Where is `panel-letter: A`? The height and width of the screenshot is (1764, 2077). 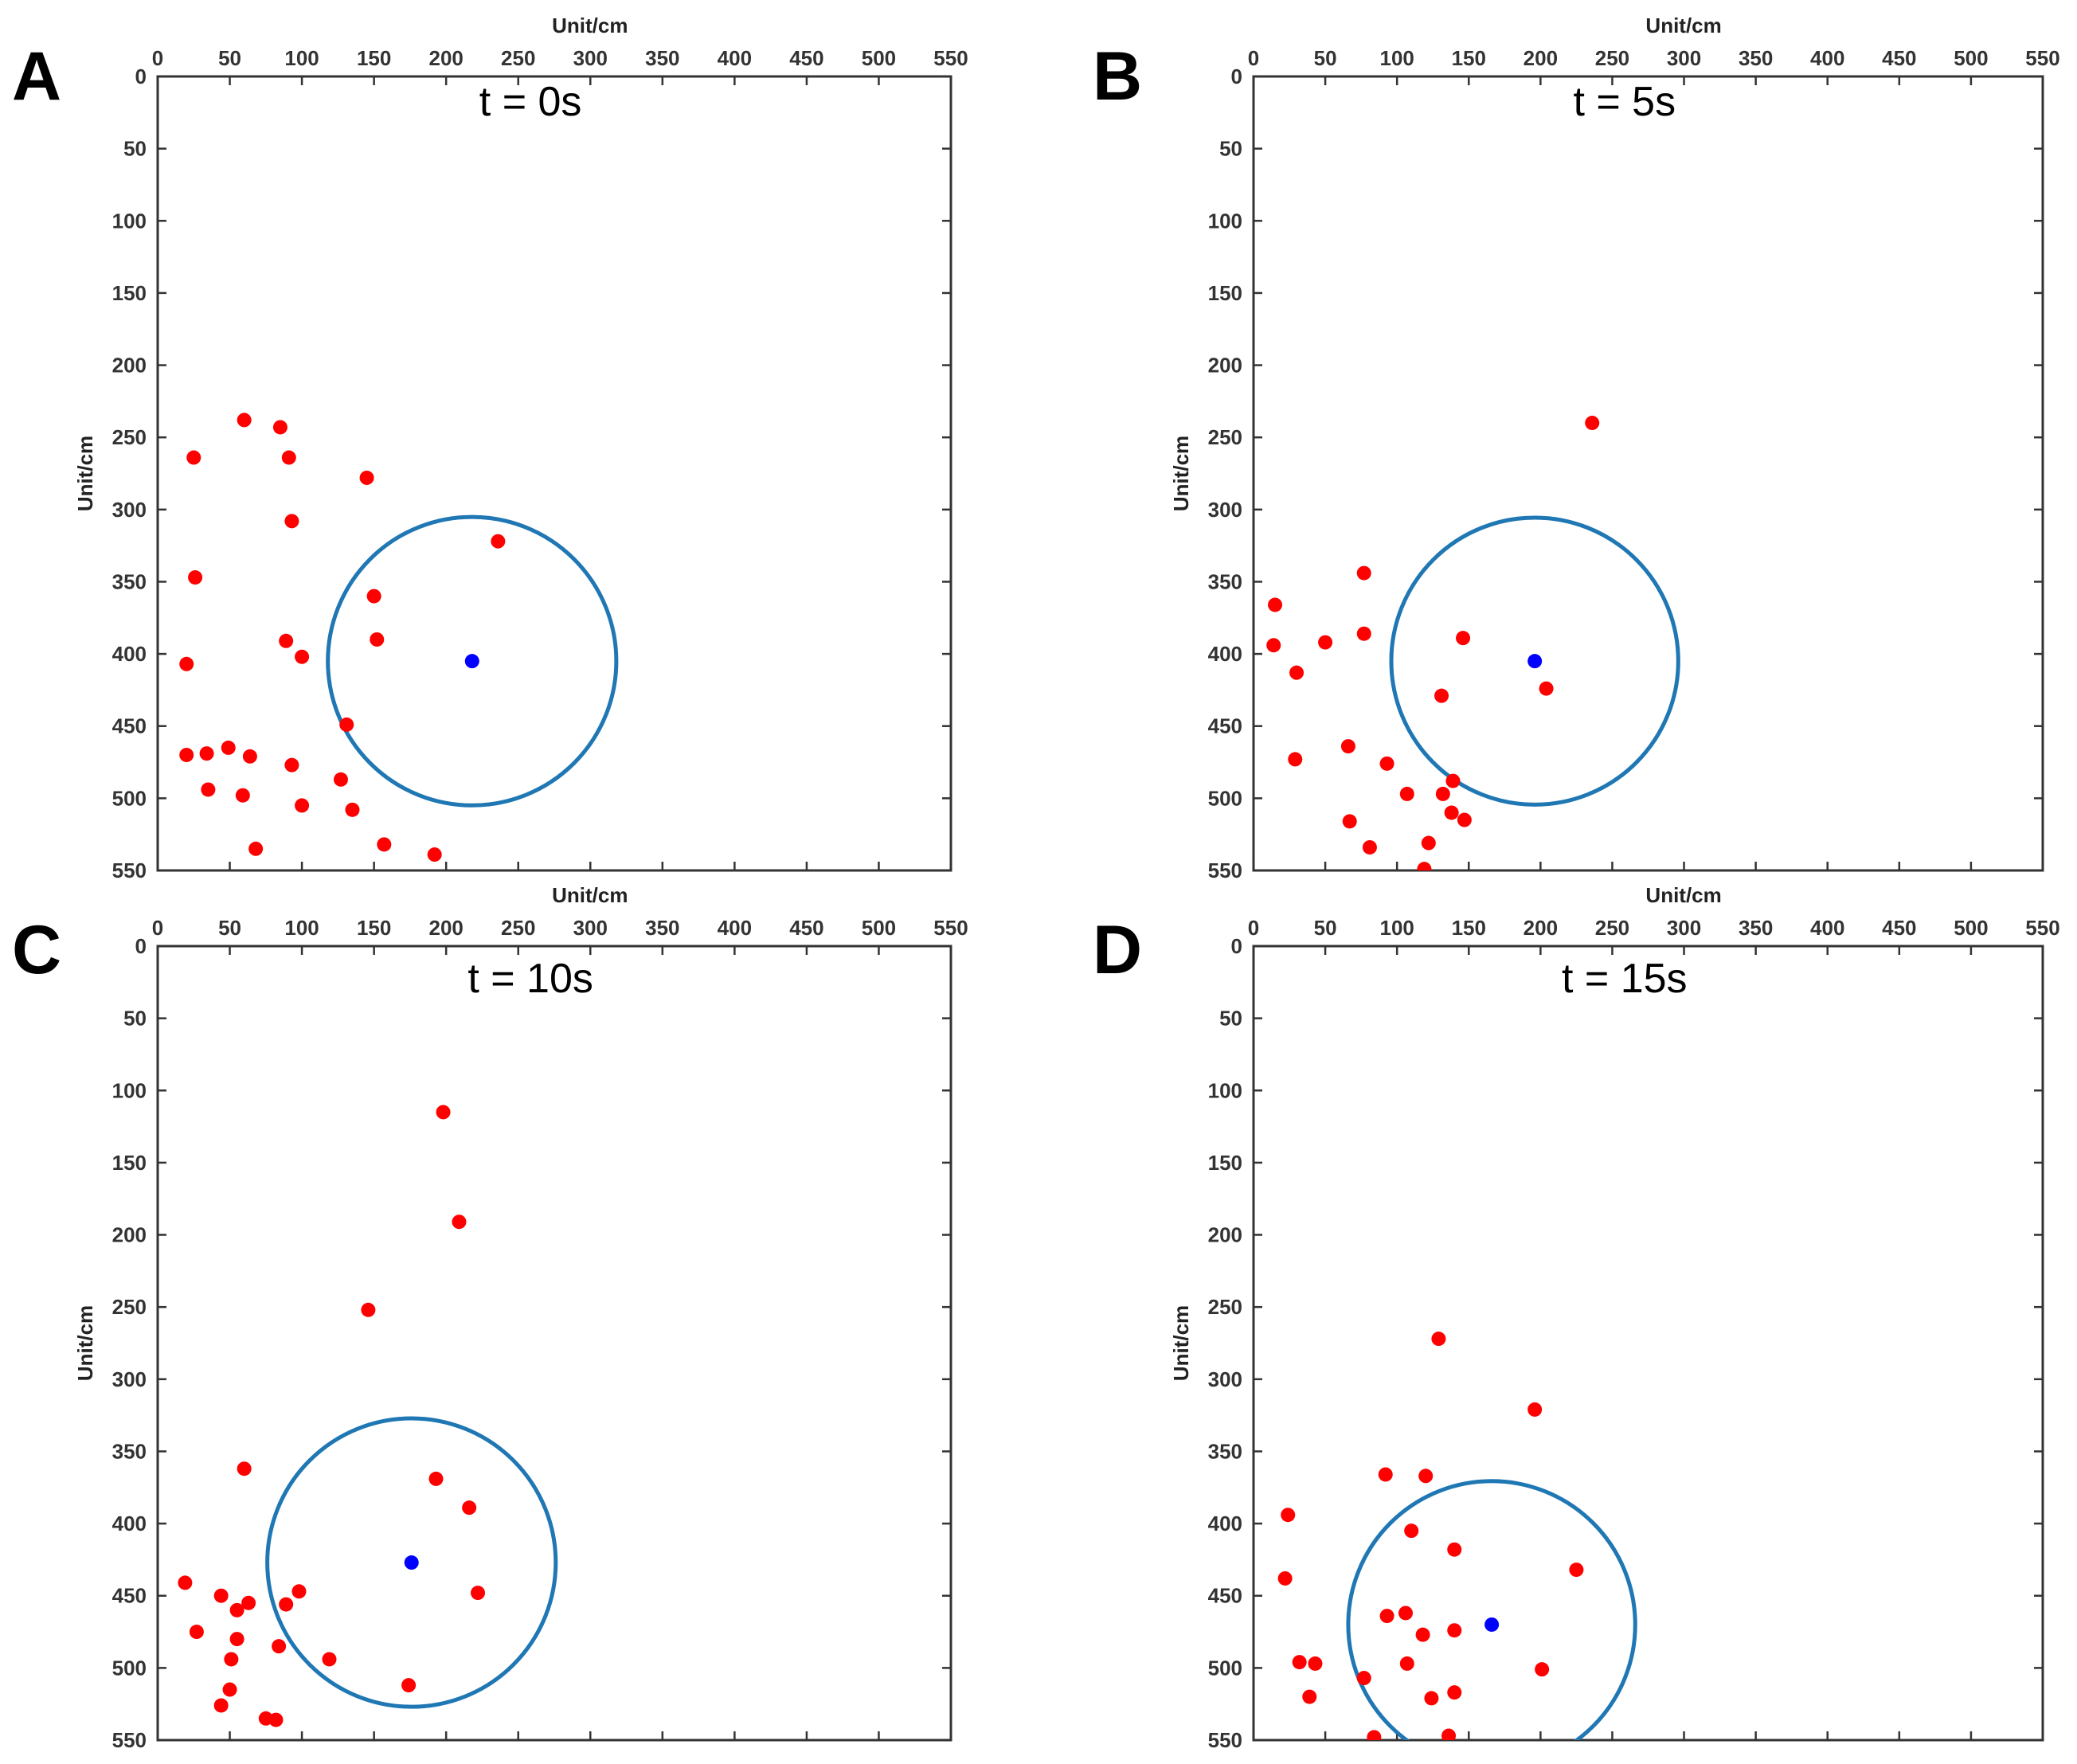 panel-letter: A is located at coordinates (36, 76).